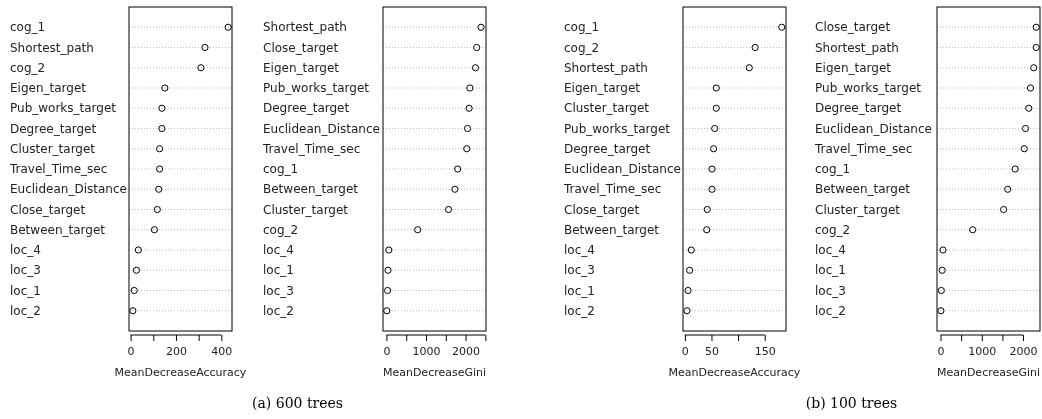  Describe the element at coordinates (222, 351) in the screenshot. I see `x-tick-label: 400` at that location.